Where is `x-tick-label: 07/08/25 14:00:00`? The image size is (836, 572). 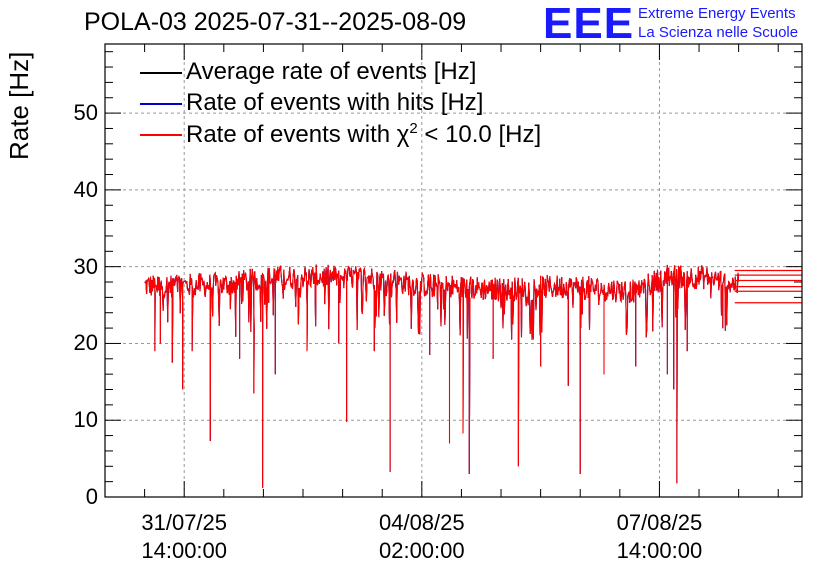
x-tick-label: 07/08/25 14:00:00 is located at coordinates (659, 537).